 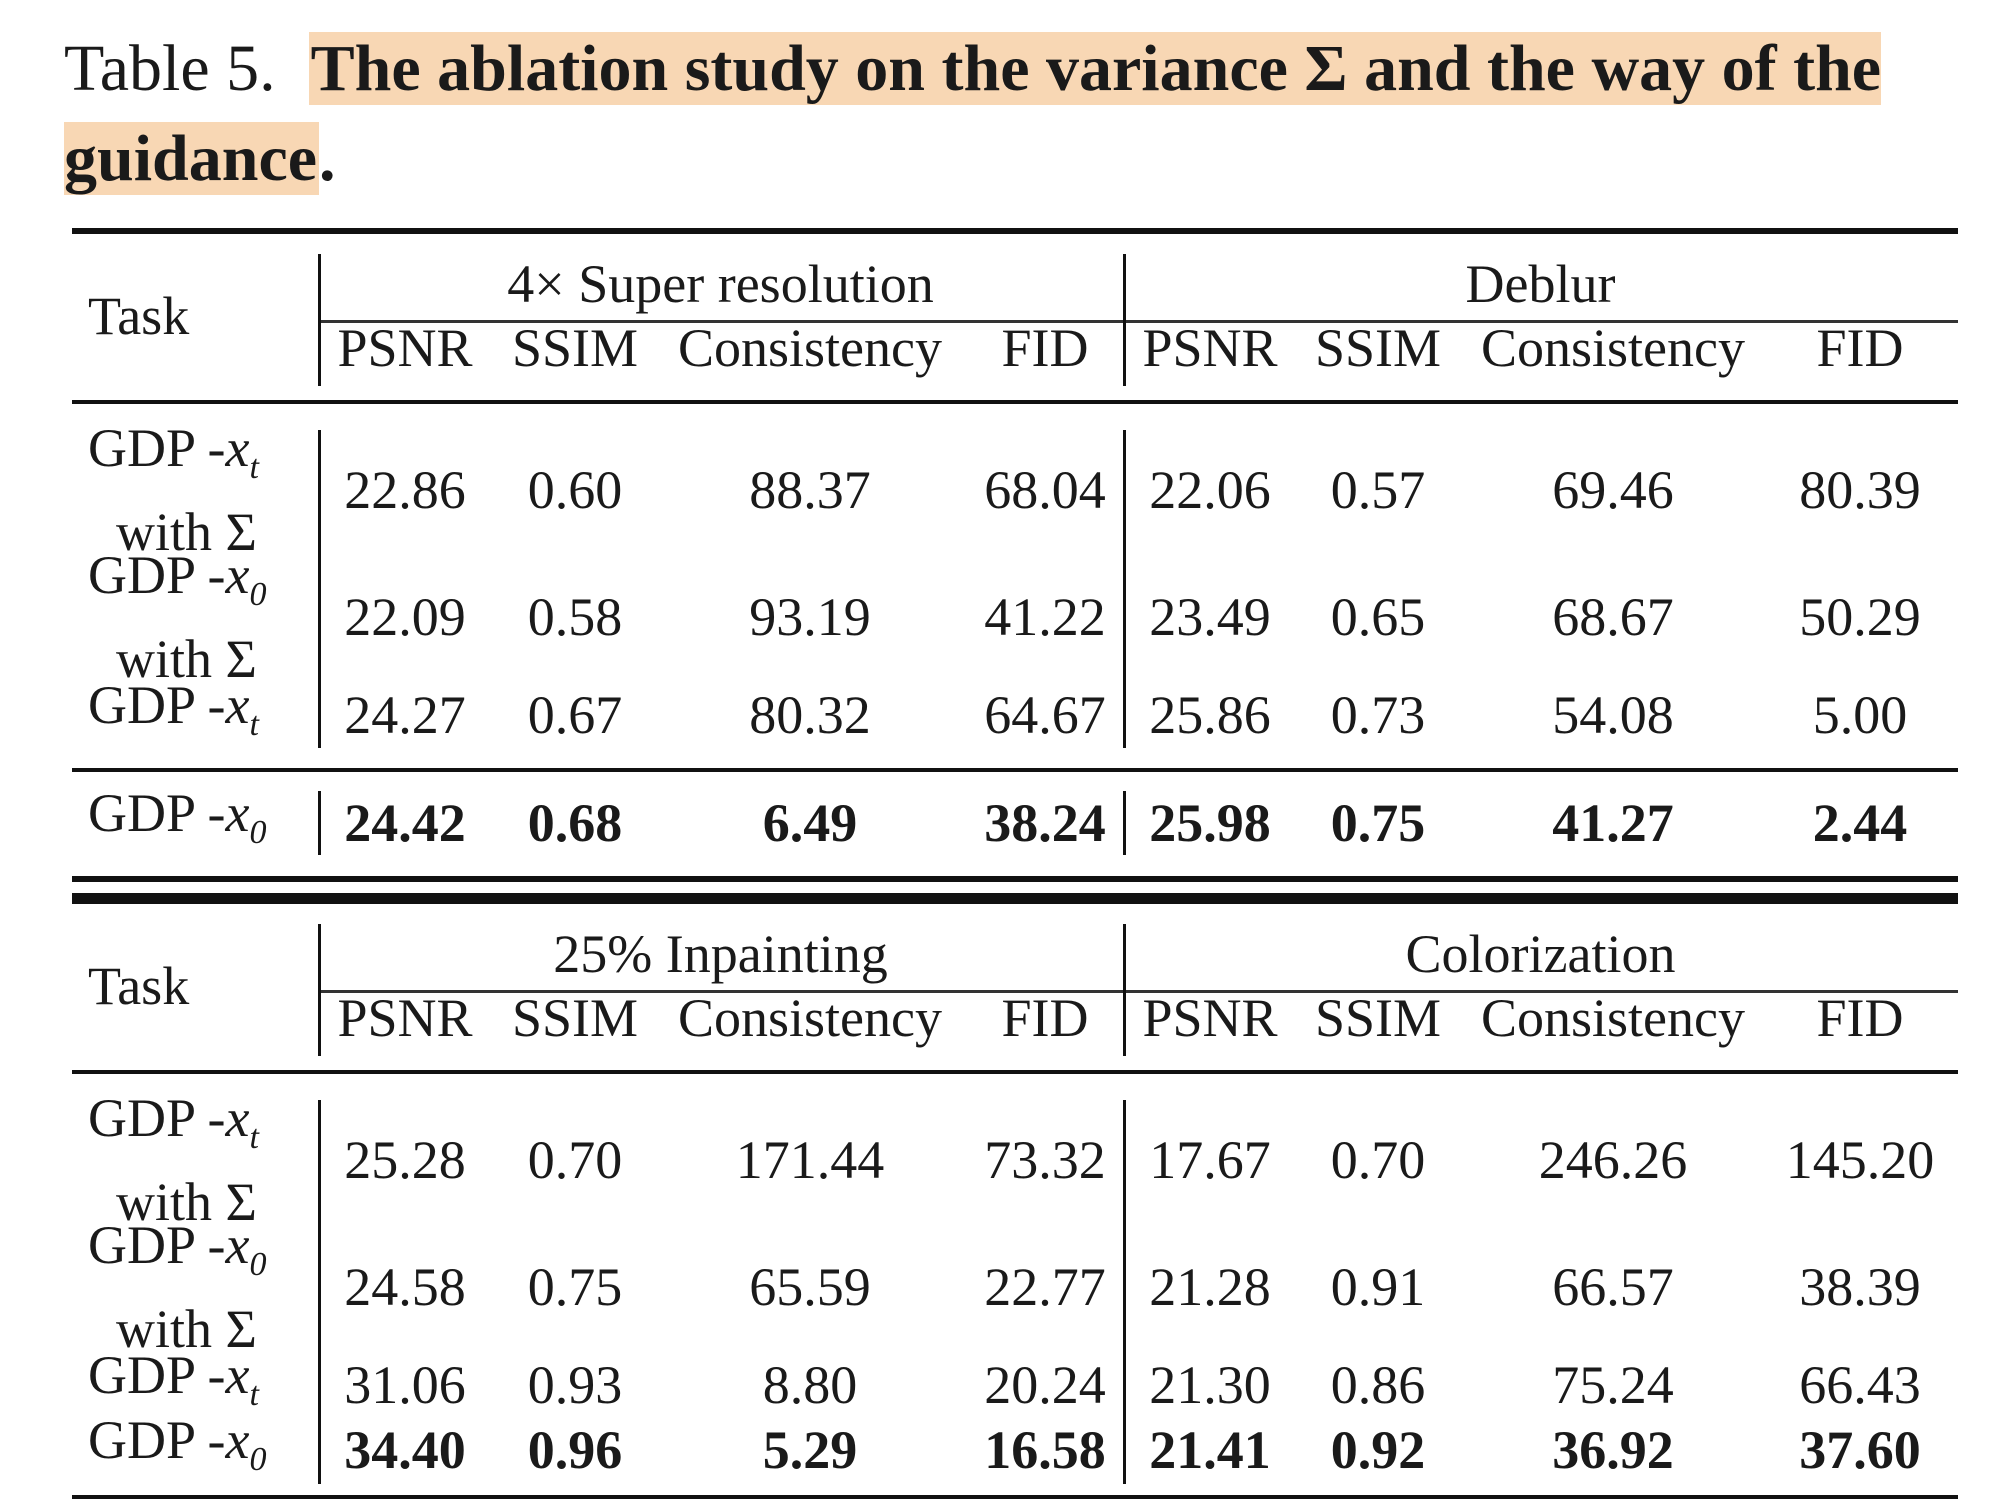 What do you see at coordinates (1860, 823) in the screenshot?
I see `table-cell: 2.44` at bounding box center [1860, 823].